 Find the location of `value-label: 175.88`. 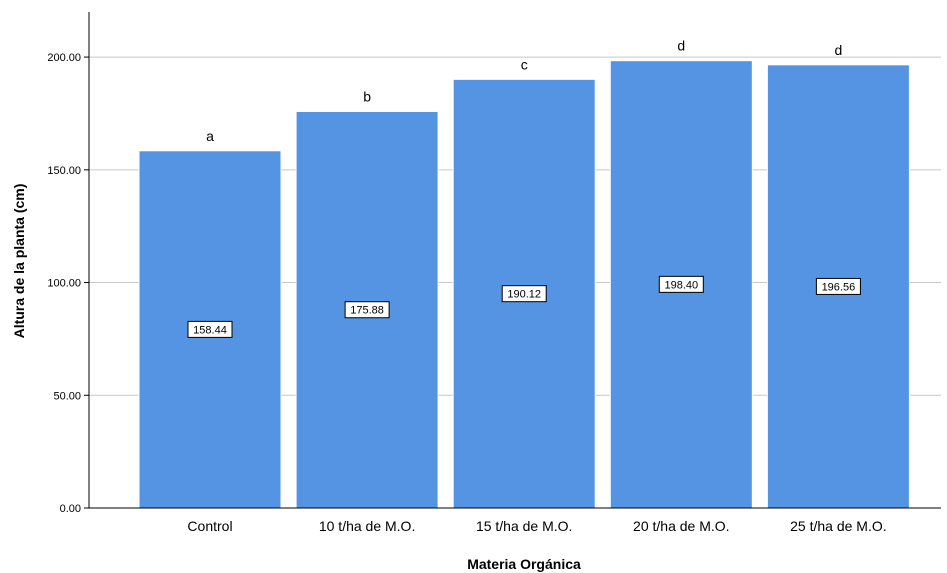

value-label: 175.88 is located at coordinates (367, 311).